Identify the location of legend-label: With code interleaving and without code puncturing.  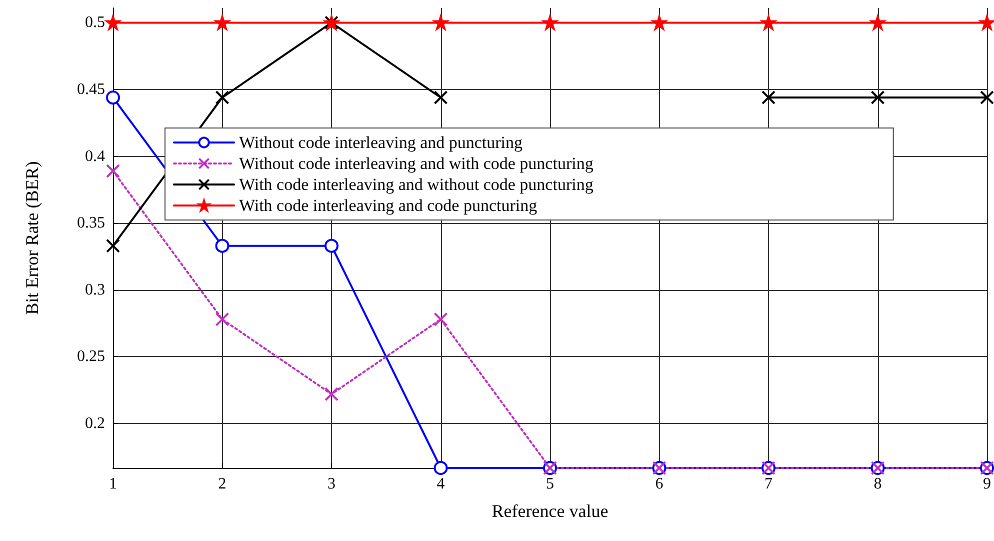
(416, 184).